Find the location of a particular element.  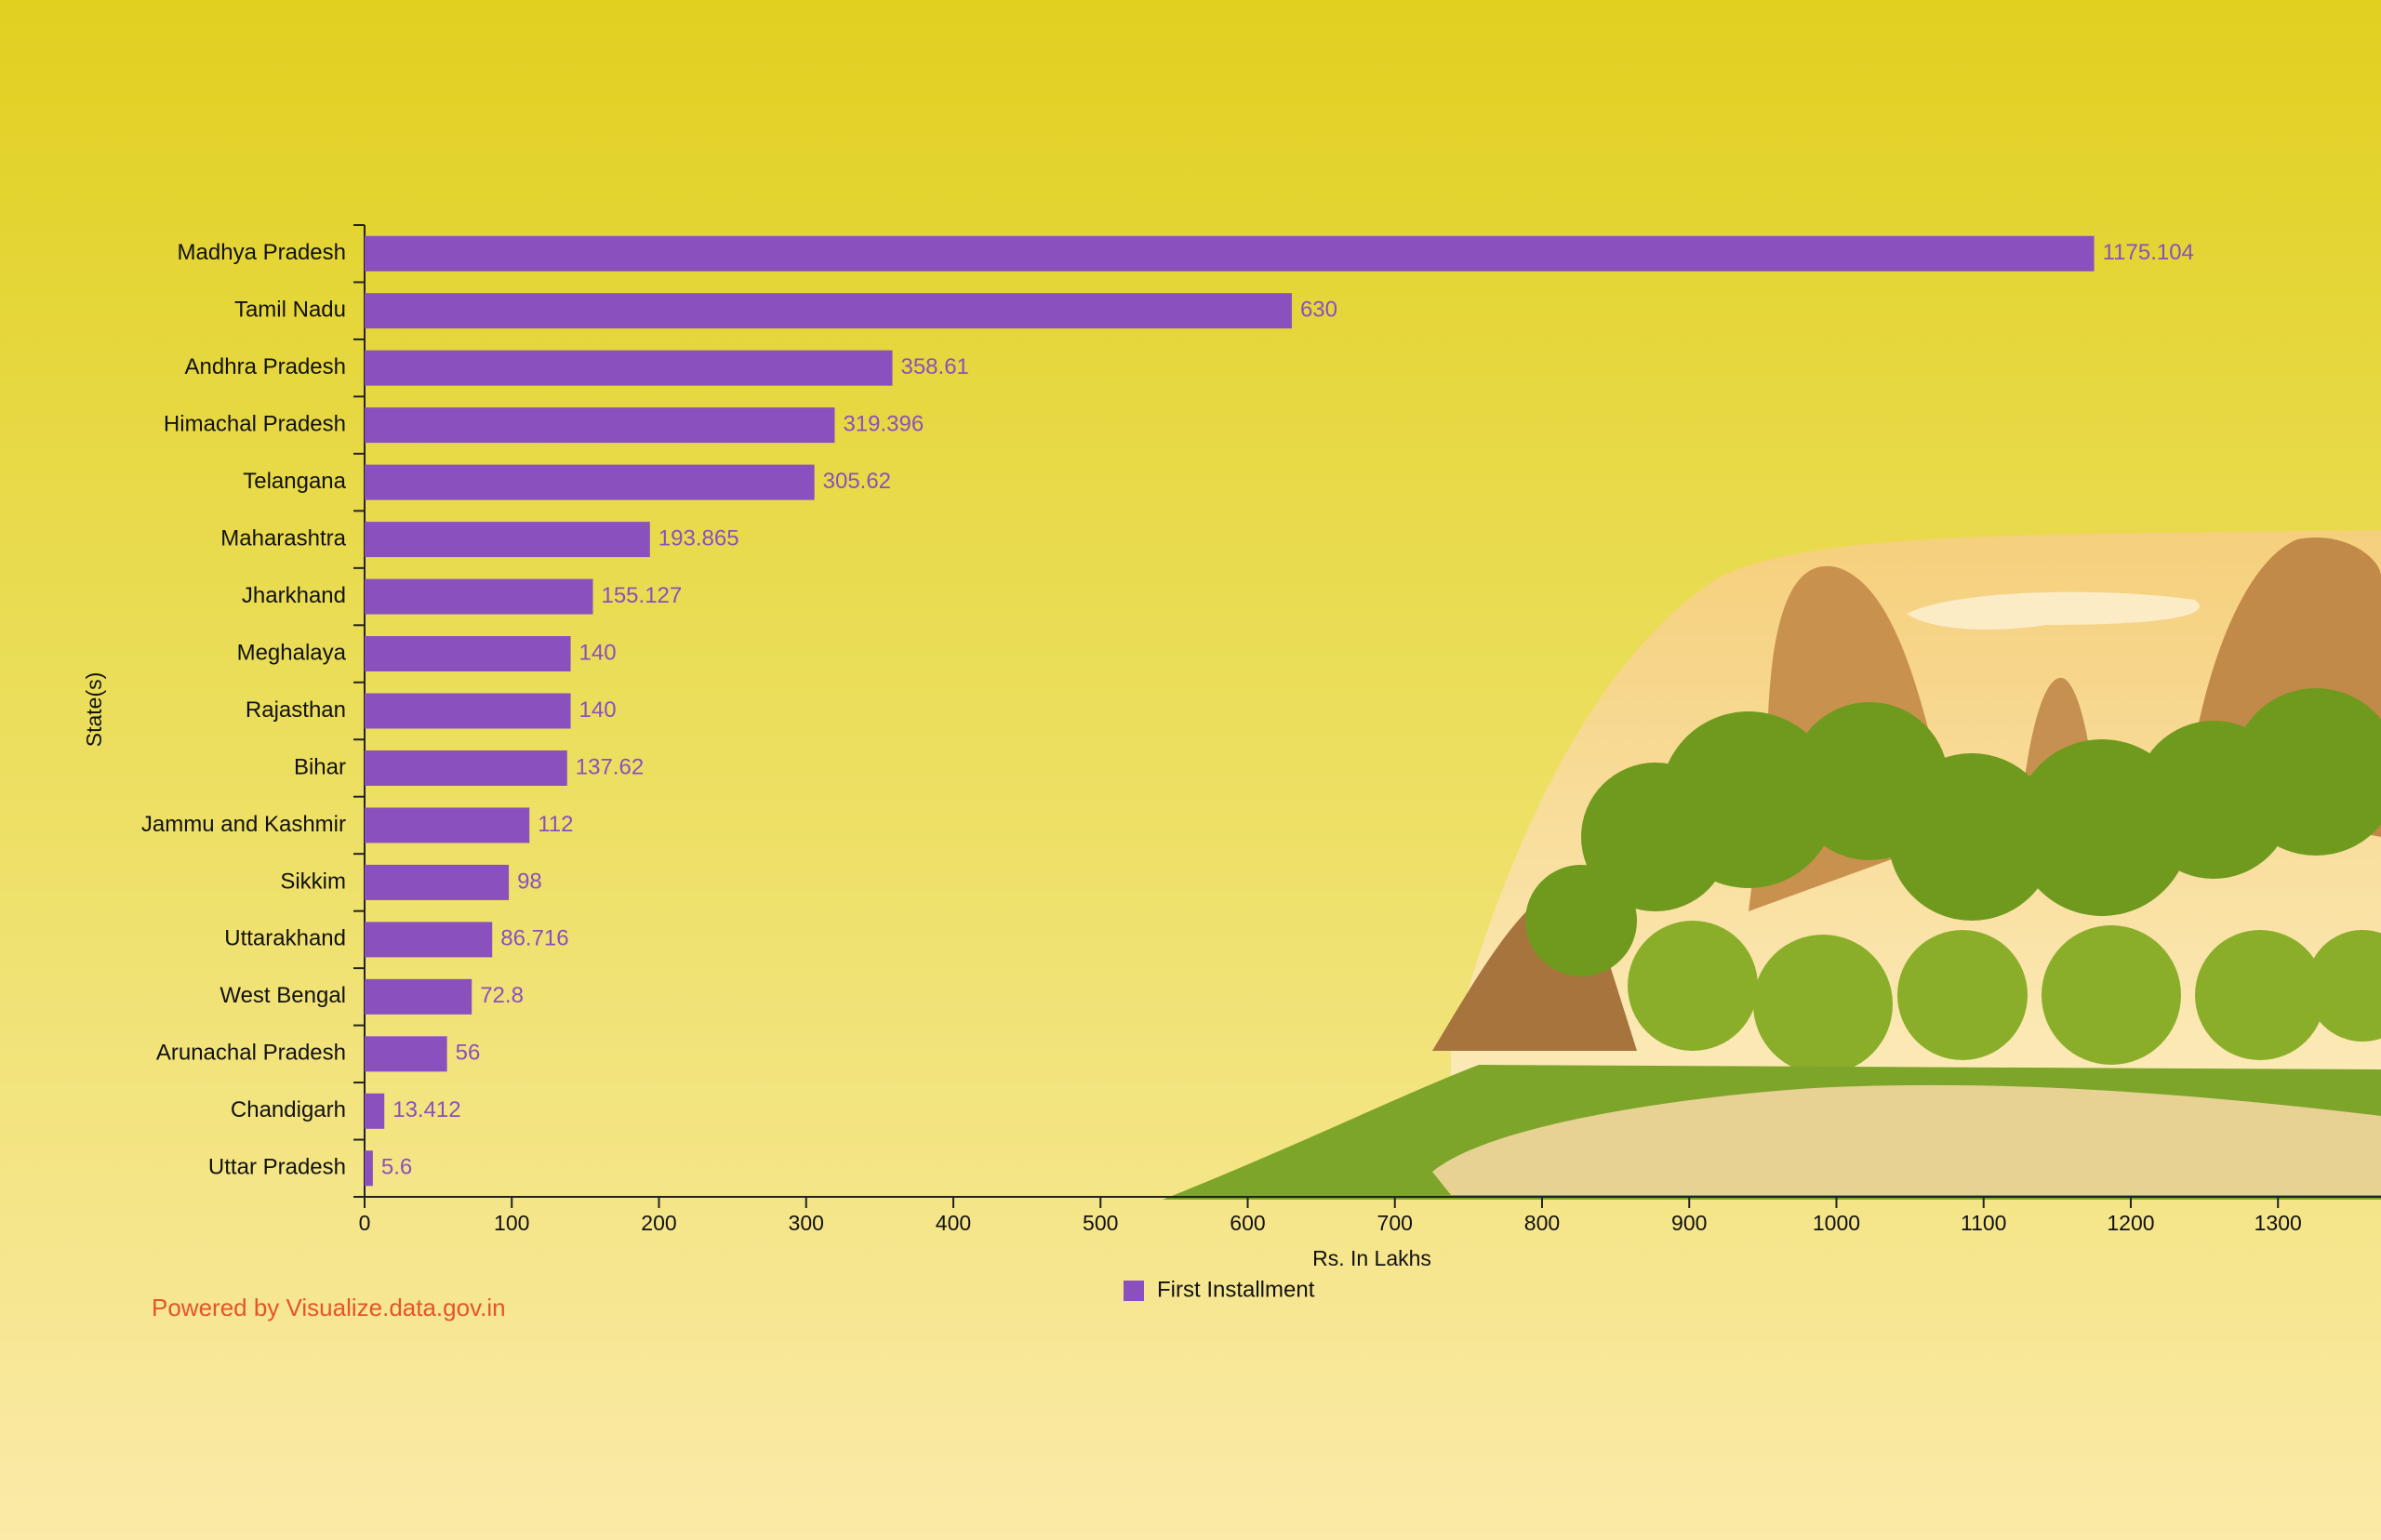

y-tick-label: Meghalaya is located at coordinates (292, 652).